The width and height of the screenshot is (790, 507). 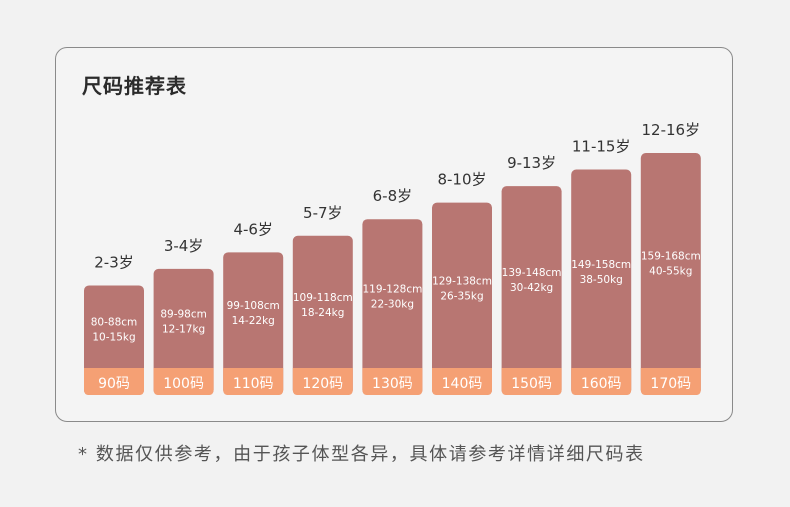 I want to click on size-label: 110码, so click(x=253, y=384).